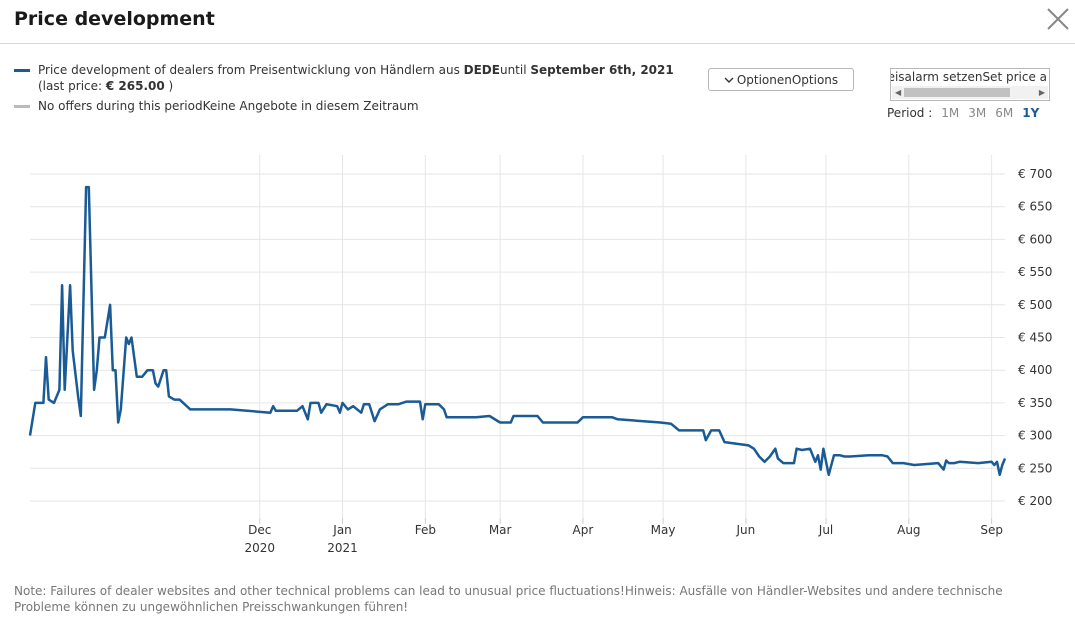 The image size is (1075, 621). What do you see at coordinates (22, 106) in the screenshot?
I see `legend-swatch-no-offers` at bounding box center [22, 106].